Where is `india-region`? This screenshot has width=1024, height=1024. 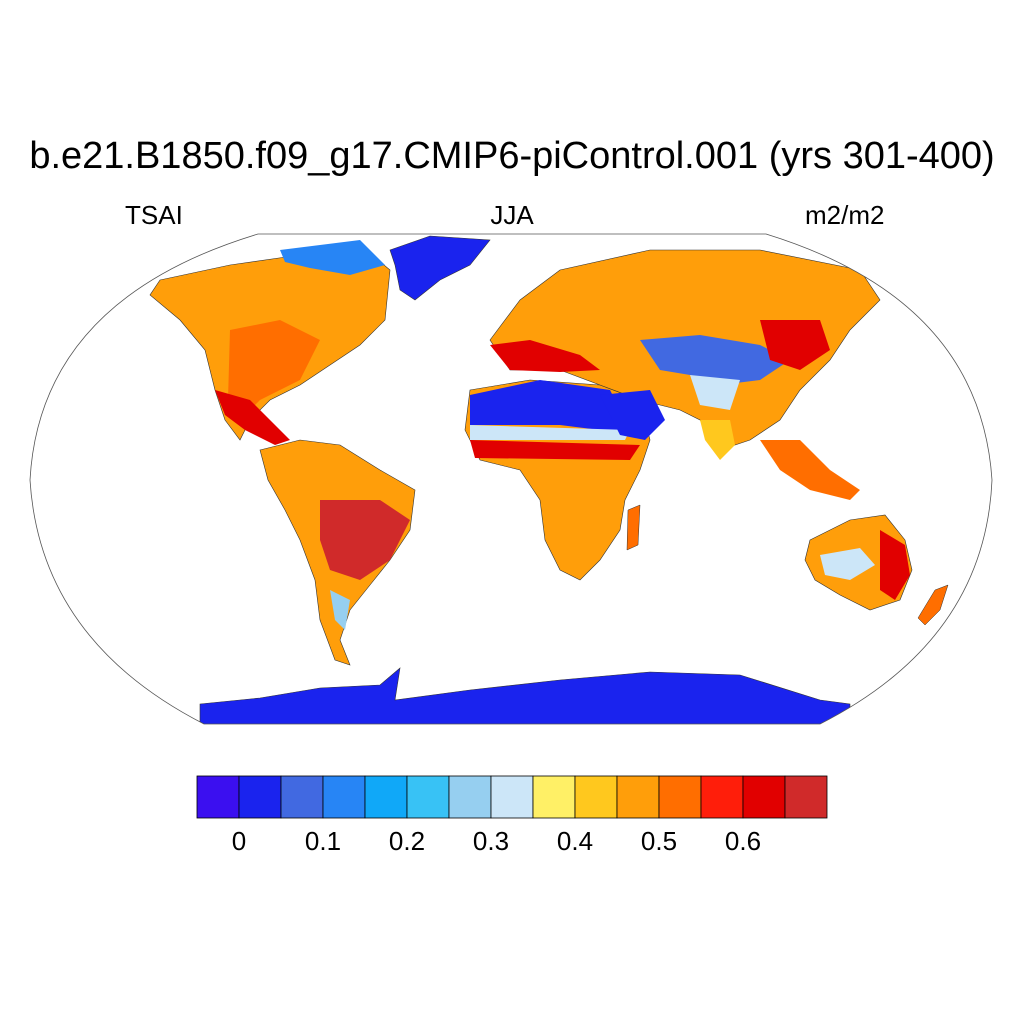
india-region is located at coordinates (717, 440).